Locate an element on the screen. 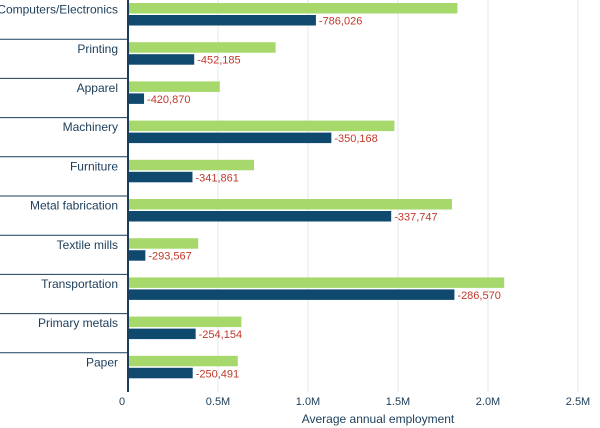 The image size is (600, 428). x-tick-label: 2.5M is located at coordinates (578, 402).